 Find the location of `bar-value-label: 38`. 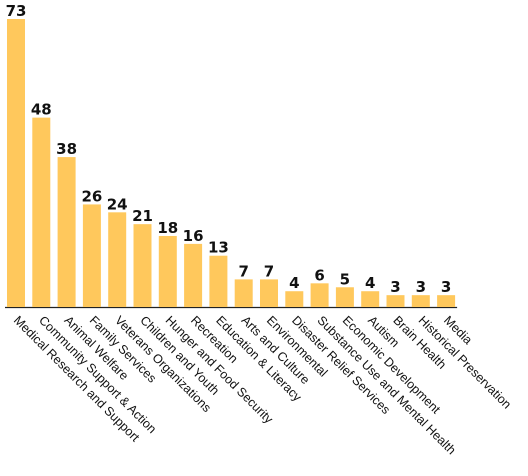

bar-value-label: 38 is located at coordinates (66, 149).